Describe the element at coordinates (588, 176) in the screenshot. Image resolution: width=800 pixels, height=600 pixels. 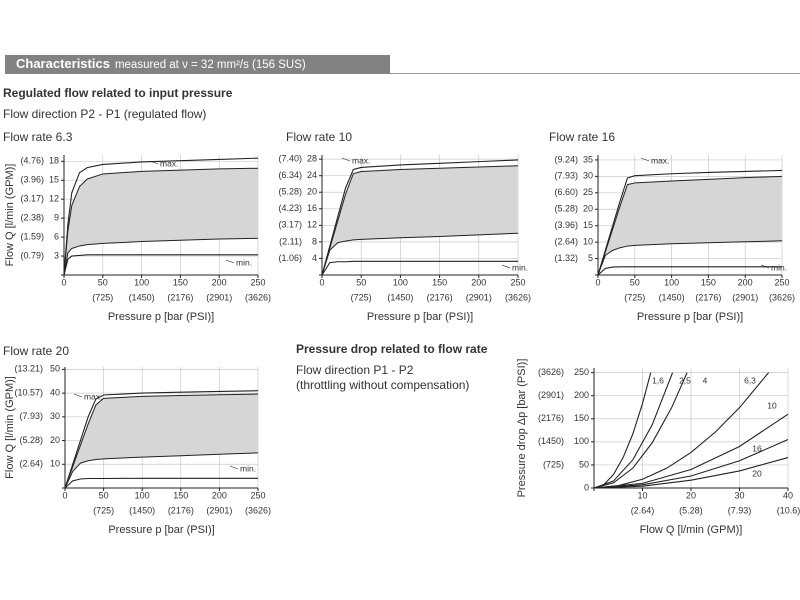
I see `y-tick-label: 30` at that location.